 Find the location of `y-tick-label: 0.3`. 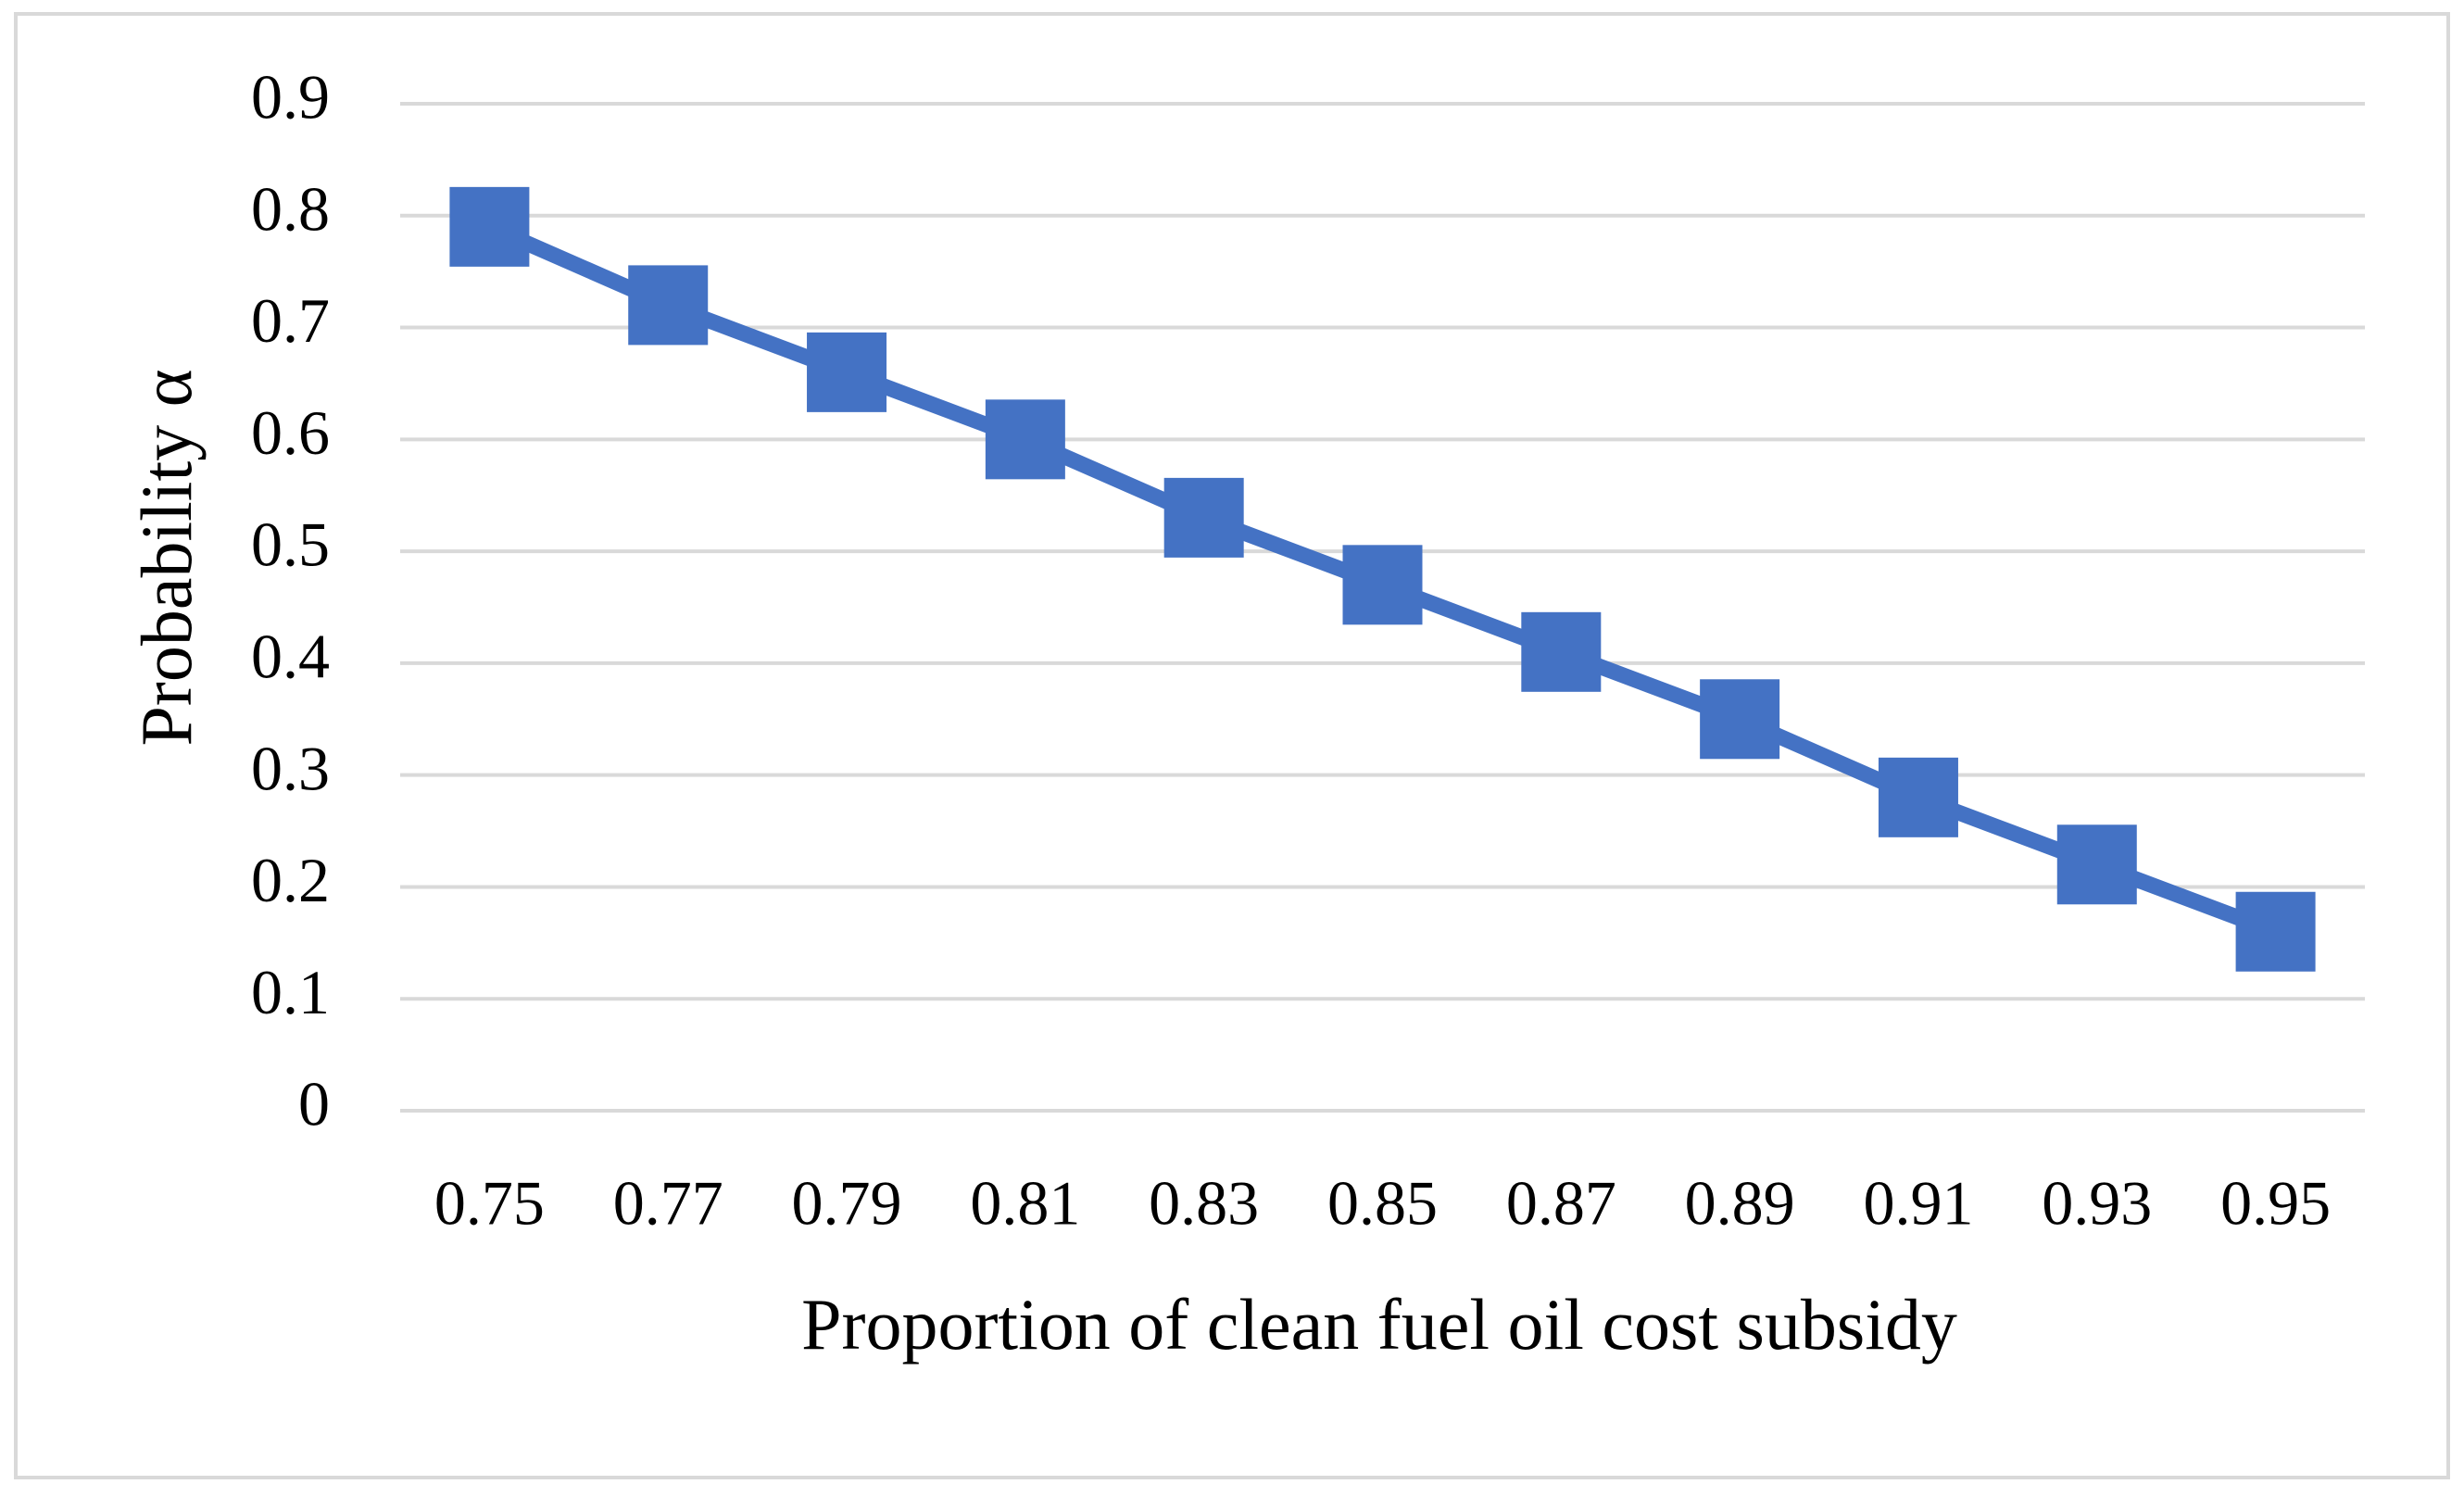

y-tick-label: 0.3 is located at coordinates (290, 768).